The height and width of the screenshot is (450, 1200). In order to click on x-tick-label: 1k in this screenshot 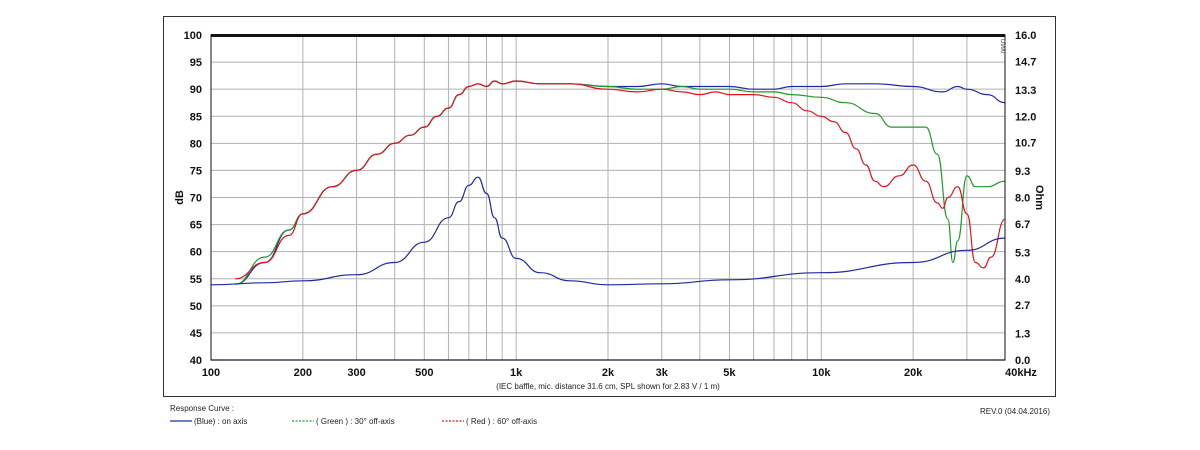, I will do `click(516, 373)`.